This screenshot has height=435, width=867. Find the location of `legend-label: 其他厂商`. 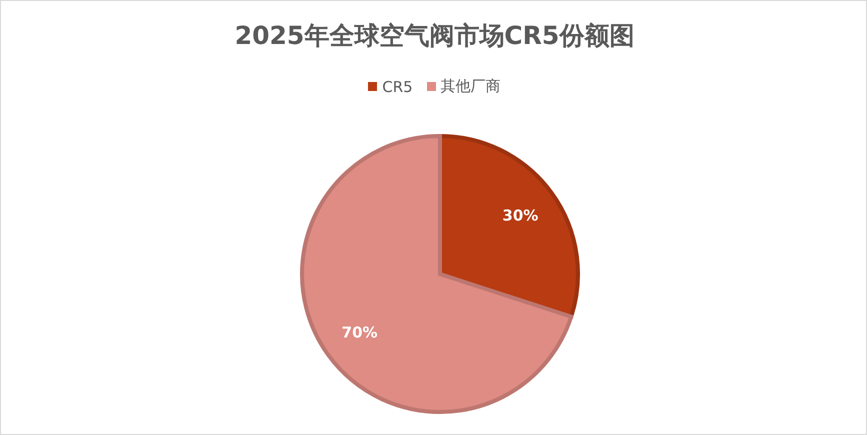

legend-label: 其他厂商 is located at coordinates (470, 86).